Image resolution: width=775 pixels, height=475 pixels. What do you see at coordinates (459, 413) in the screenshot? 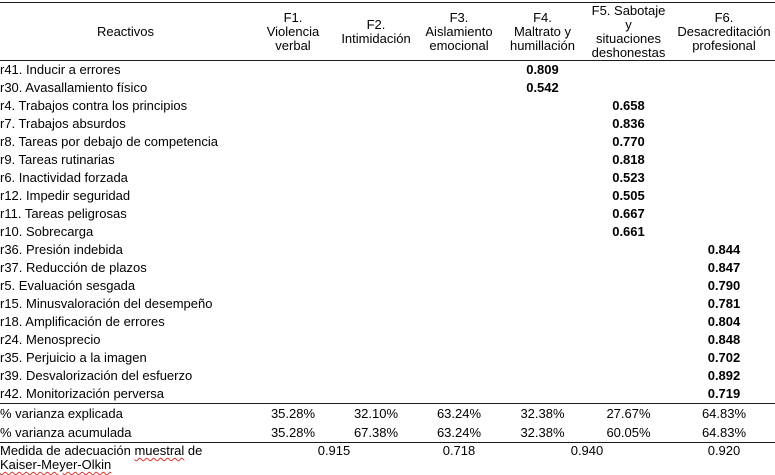
I see `variance-explained-value-f3: 63.24%` at bounding box center [459, 413].